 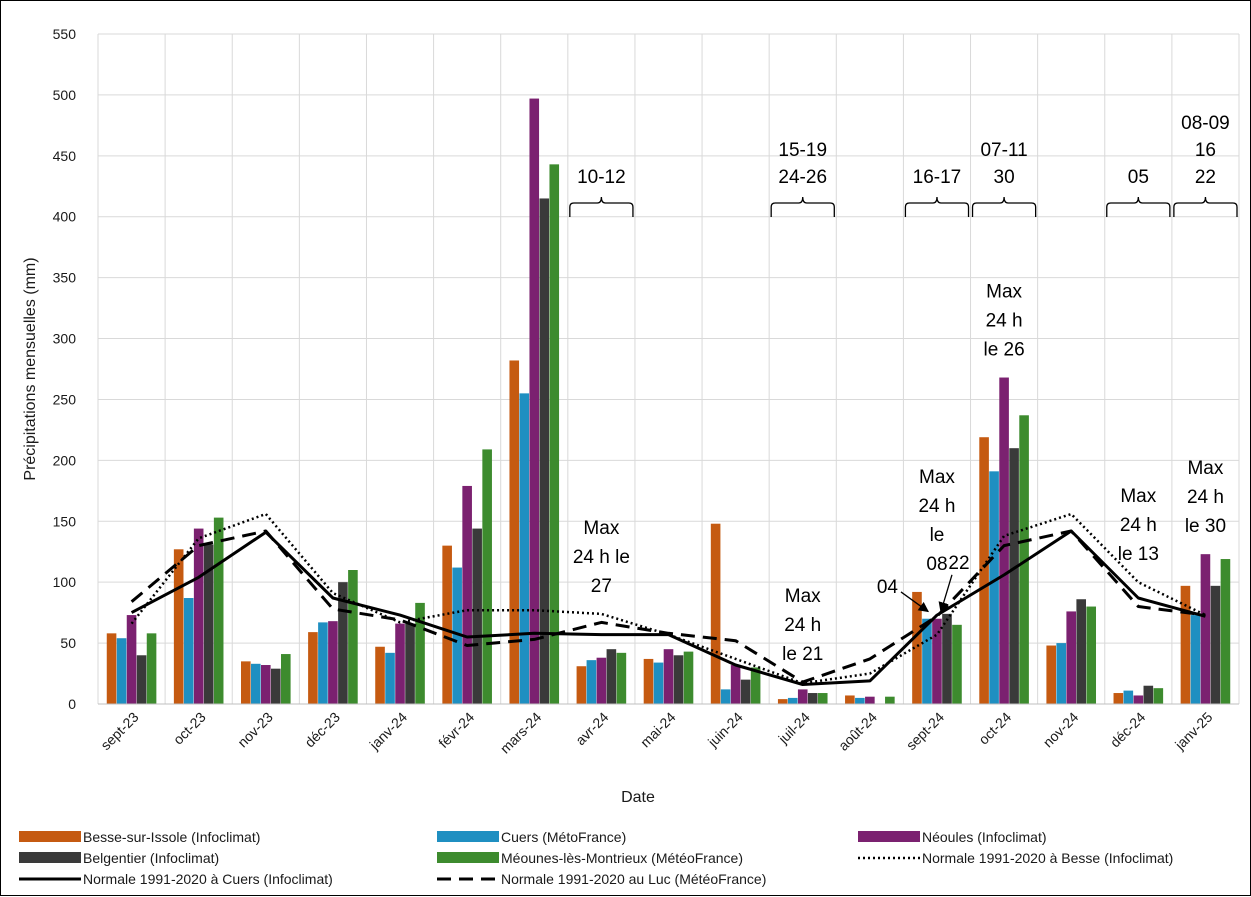 What do you see at coordinates (1003, 350) in the screenshot?
I see `max-label: le 26` at bounding box center [1003, 350].